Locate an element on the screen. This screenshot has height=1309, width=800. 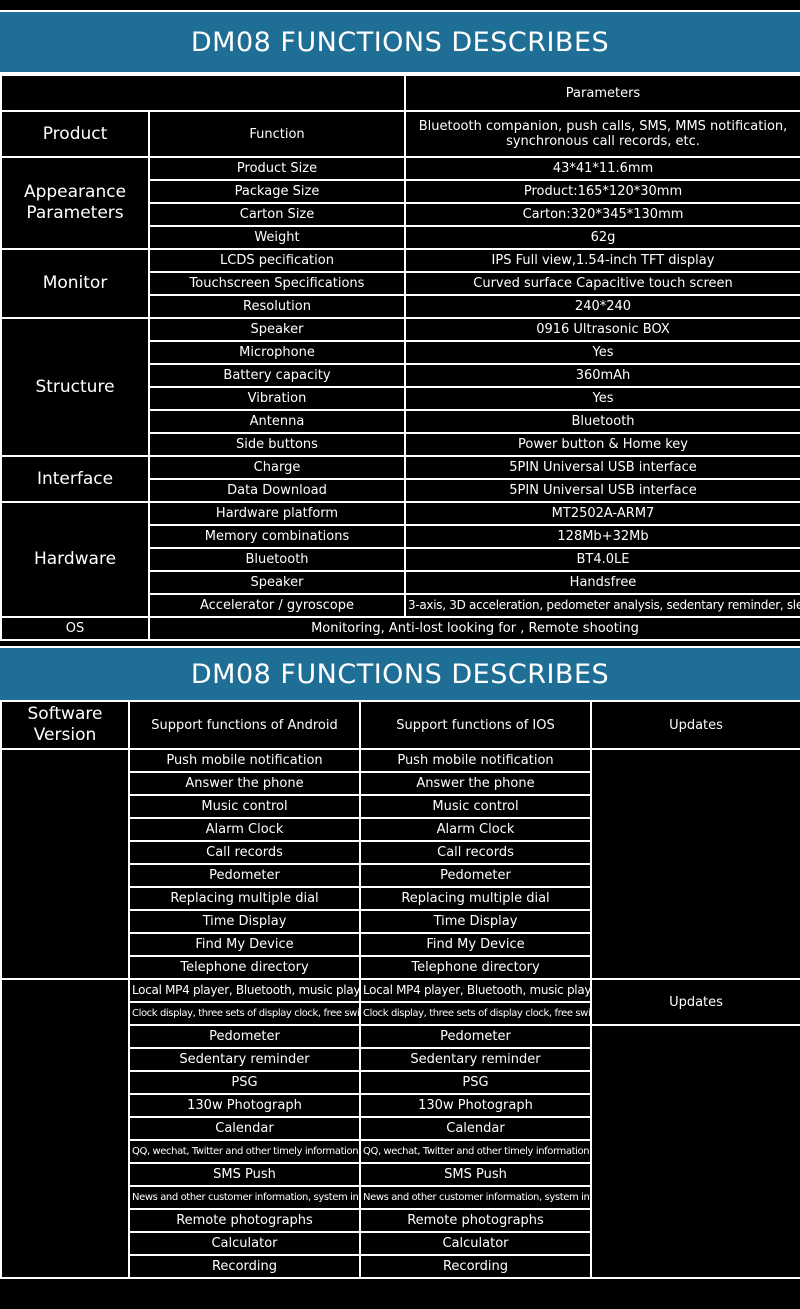
android-function: Call records is located at coordinates (244, 852).